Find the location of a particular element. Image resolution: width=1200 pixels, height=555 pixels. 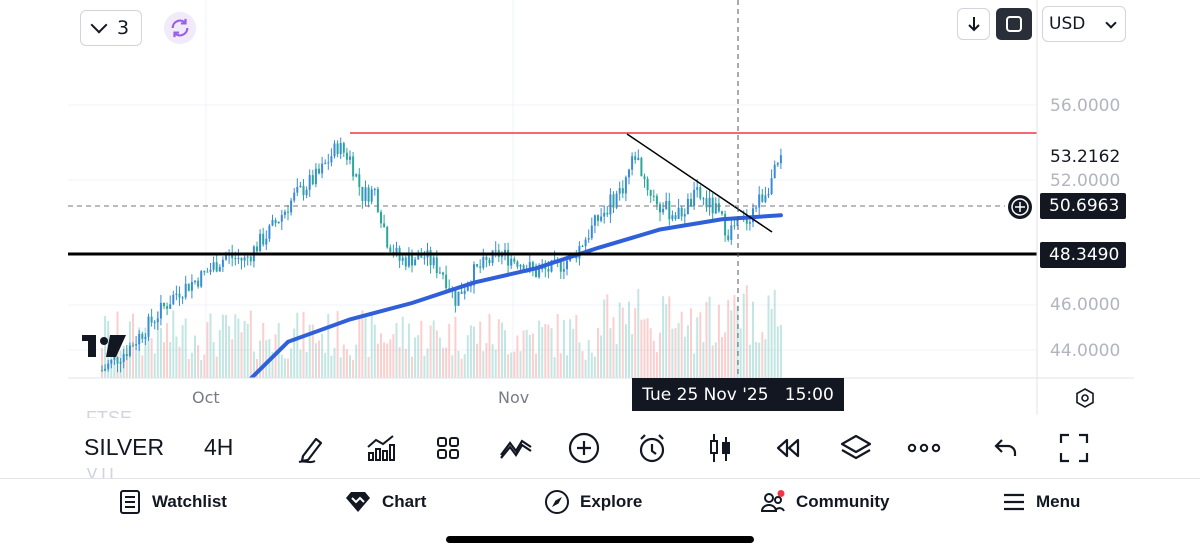

pen-icon is located at coordinates (310, 450).